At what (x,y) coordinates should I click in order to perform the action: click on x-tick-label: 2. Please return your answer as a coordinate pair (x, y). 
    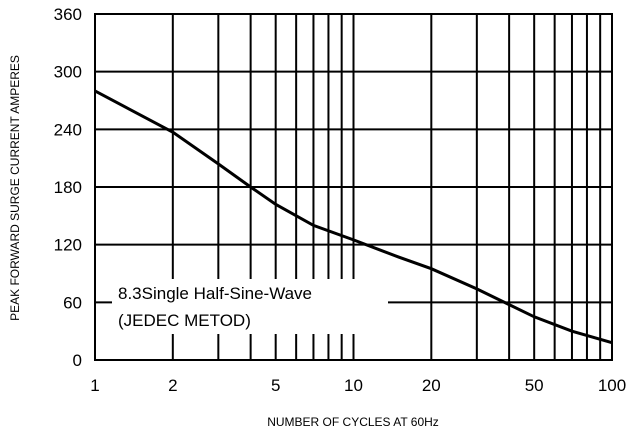
    Looking at the image, I should click on (172, 385).